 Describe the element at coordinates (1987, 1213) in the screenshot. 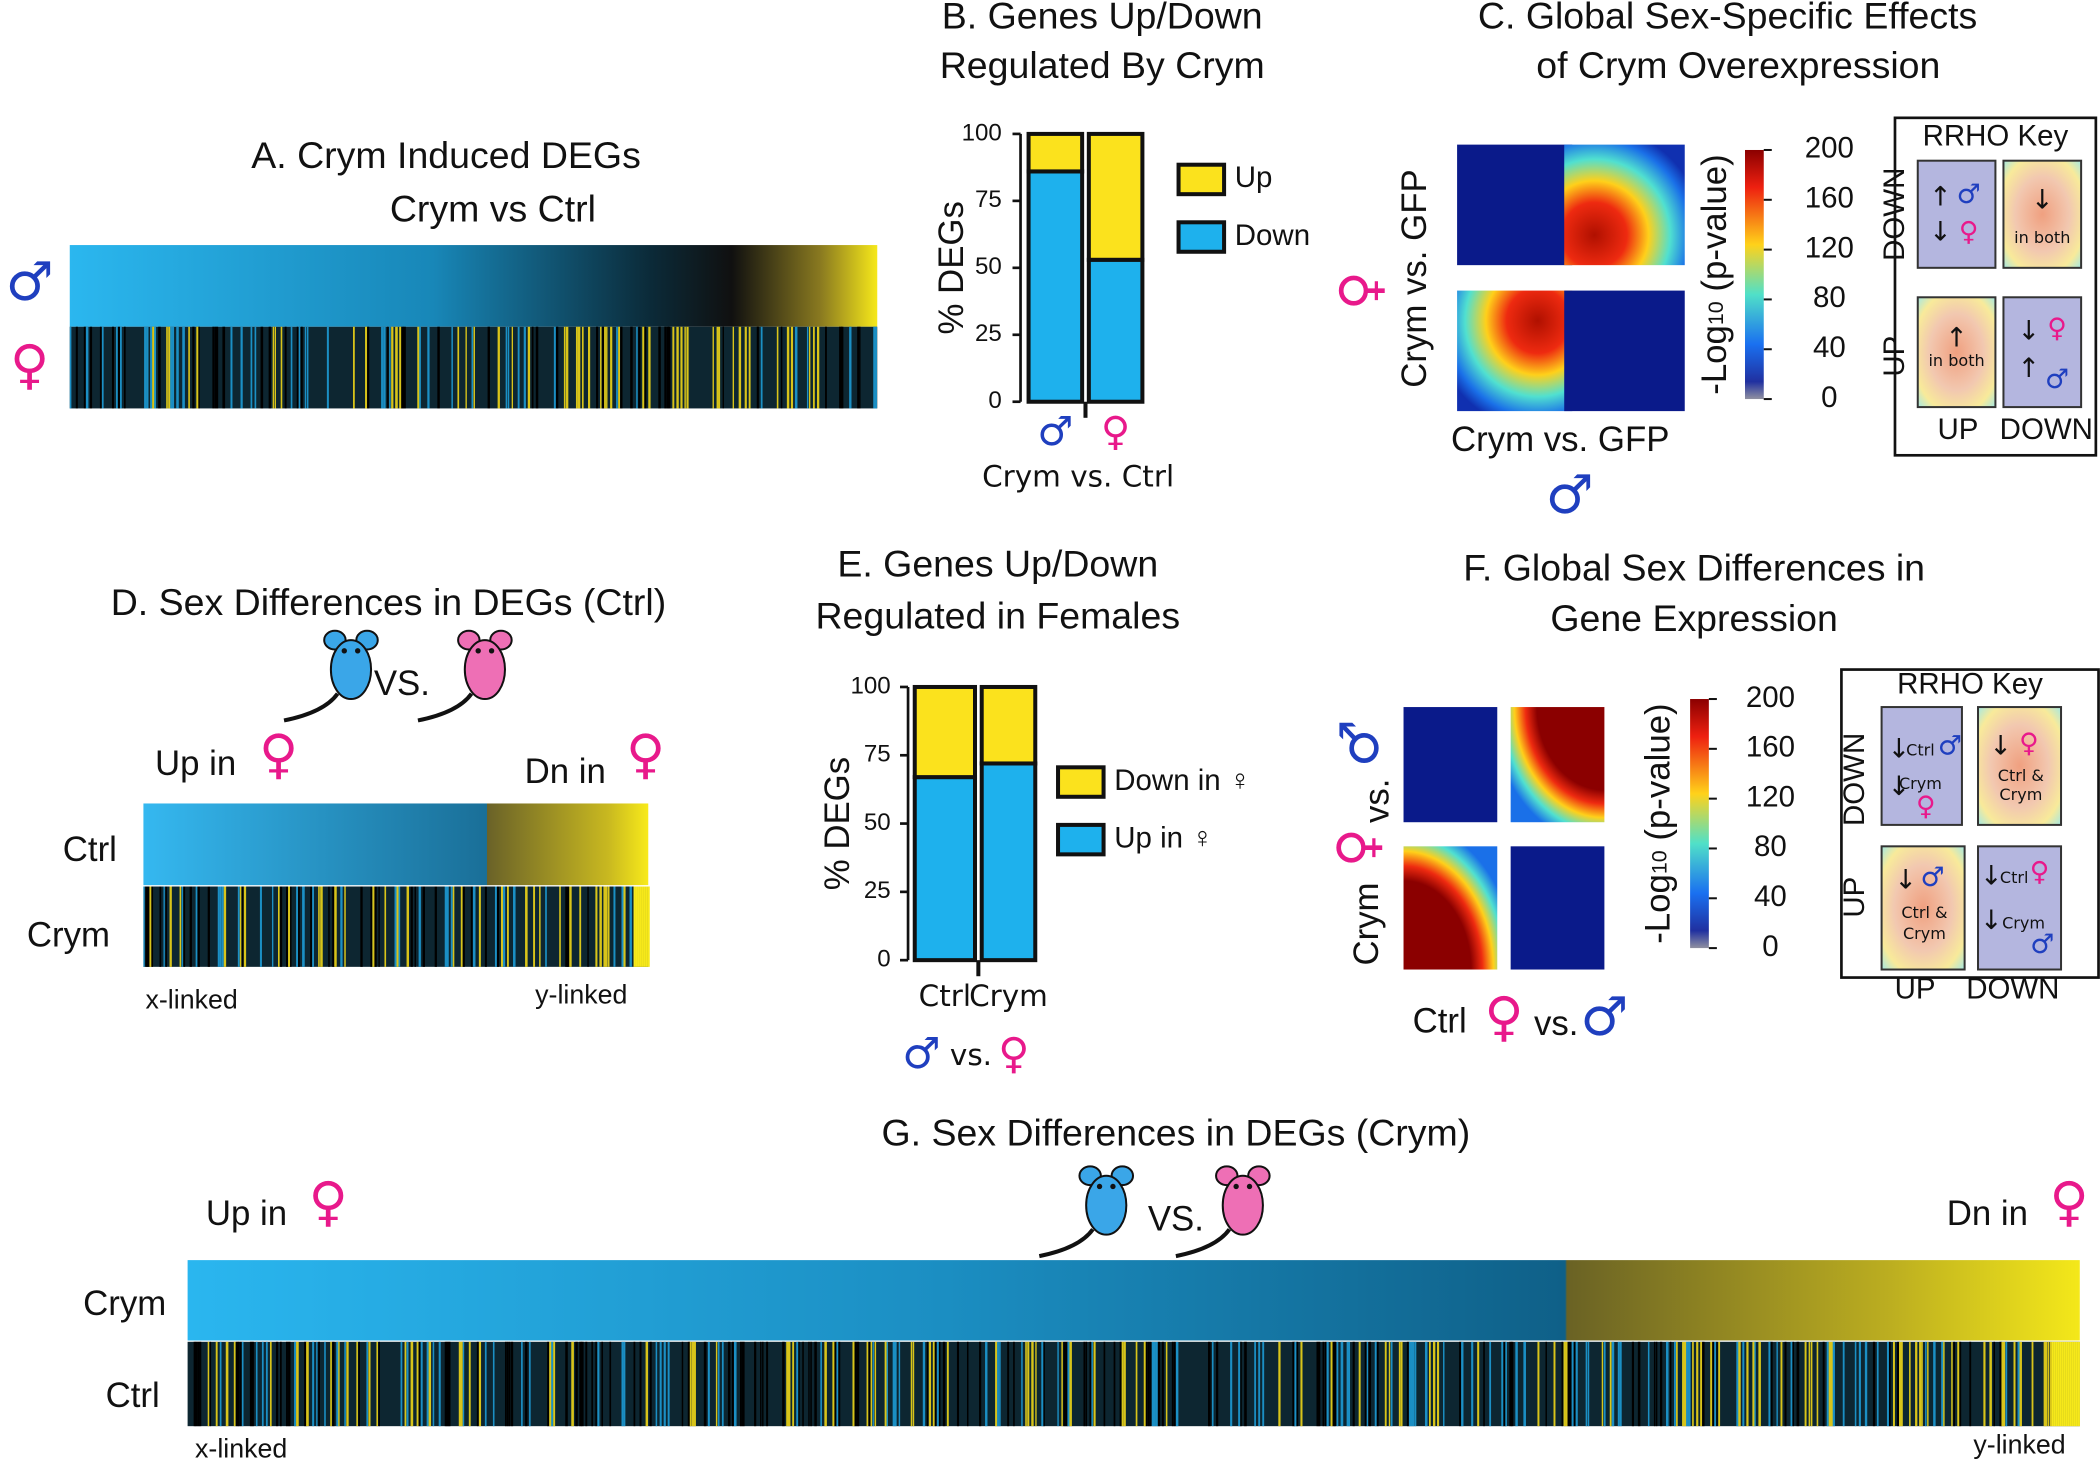

I see `direction-label: Dn in` at that location.